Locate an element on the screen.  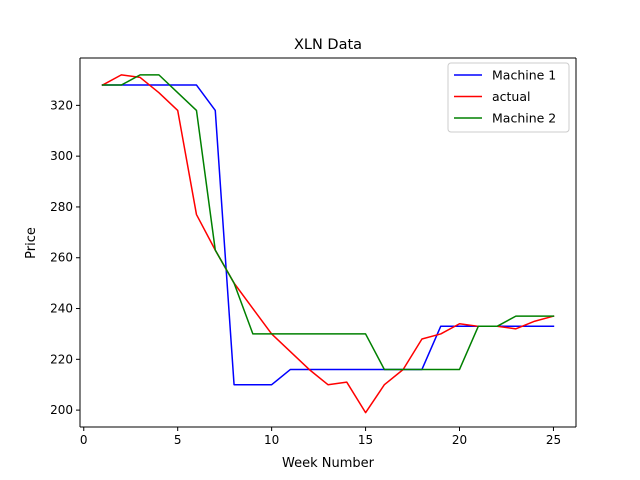
x-tick-label: 5 is located at coordinates (178, 440).